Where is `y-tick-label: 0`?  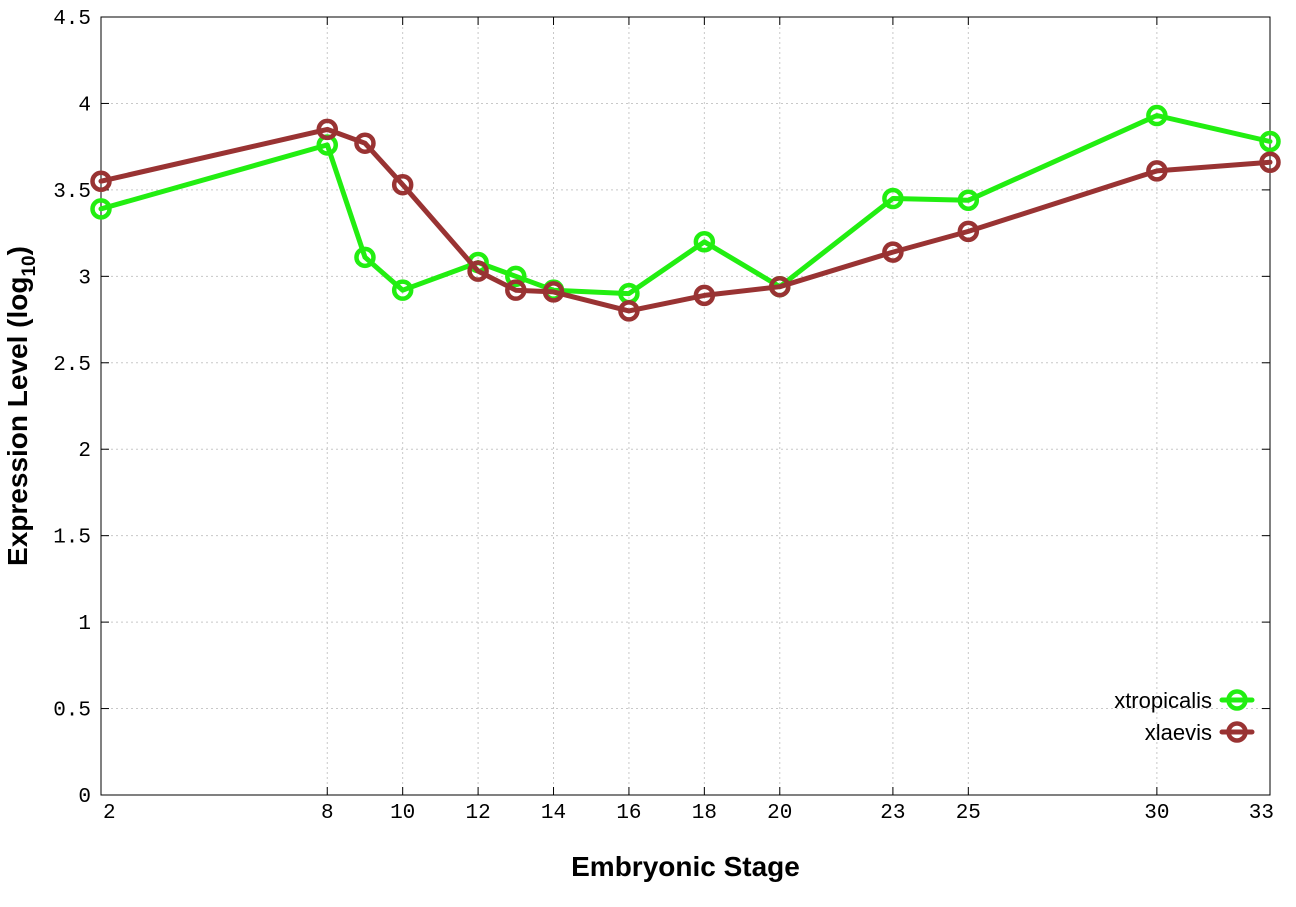 y-tick-label: 0 is located at coordinates (84, 797).